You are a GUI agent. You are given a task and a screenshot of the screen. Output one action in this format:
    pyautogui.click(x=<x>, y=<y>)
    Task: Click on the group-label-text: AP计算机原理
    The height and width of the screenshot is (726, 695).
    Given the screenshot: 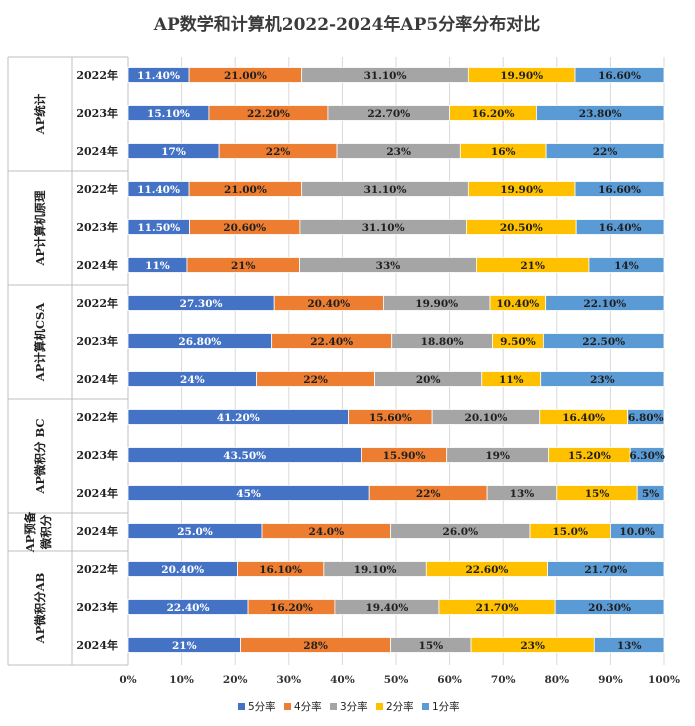 What is the action you would take?
    pyautogui.click(x=40, y=228)
    